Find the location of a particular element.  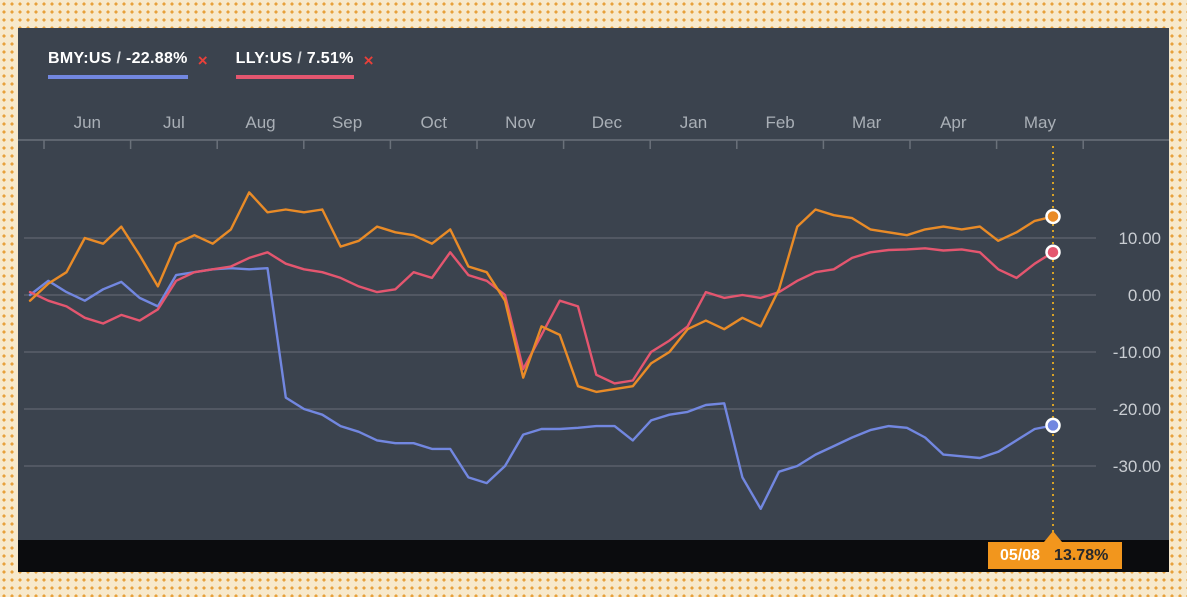

crosshair-badge: 05/08 13.78% is located at coordinates (1055, 555).